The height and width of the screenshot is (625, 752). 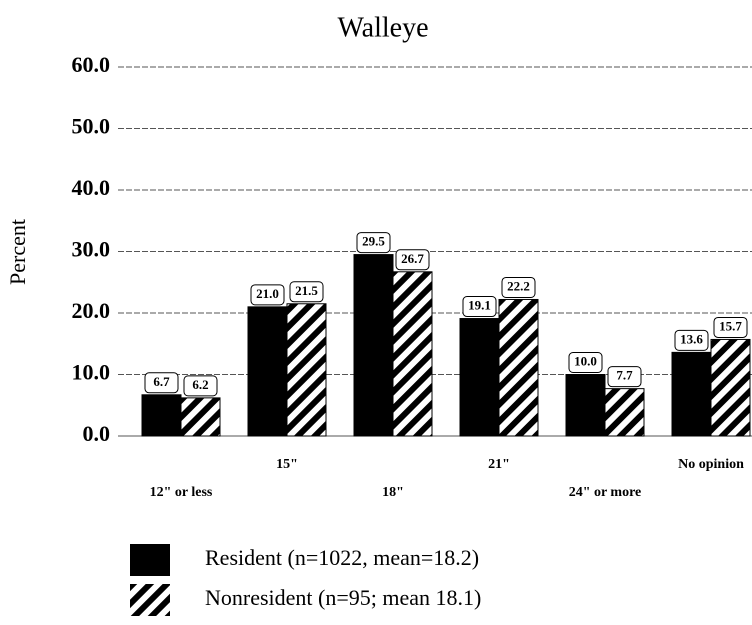 I want to click on x-tick-label: 15", so click(x=287, y=464).